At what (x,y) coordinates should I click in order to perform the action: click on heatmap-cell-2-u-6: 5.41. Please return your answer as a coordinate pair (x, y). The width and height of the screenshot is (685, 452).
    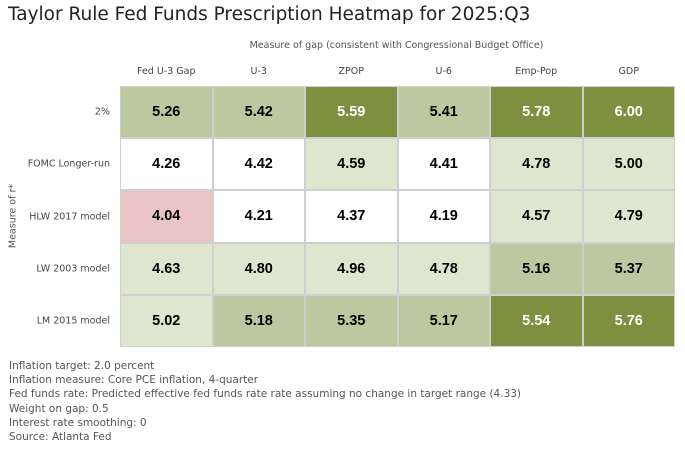
    Looking at the image, I should click on (443, 112).